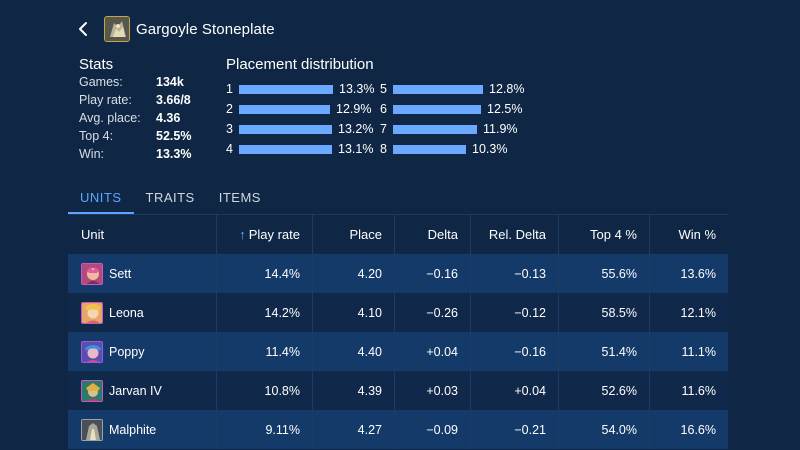 The height and width of the screenshot is (450, 800). I want to click on stat-top4: Top 4: 52.5%, so click(146, 136).